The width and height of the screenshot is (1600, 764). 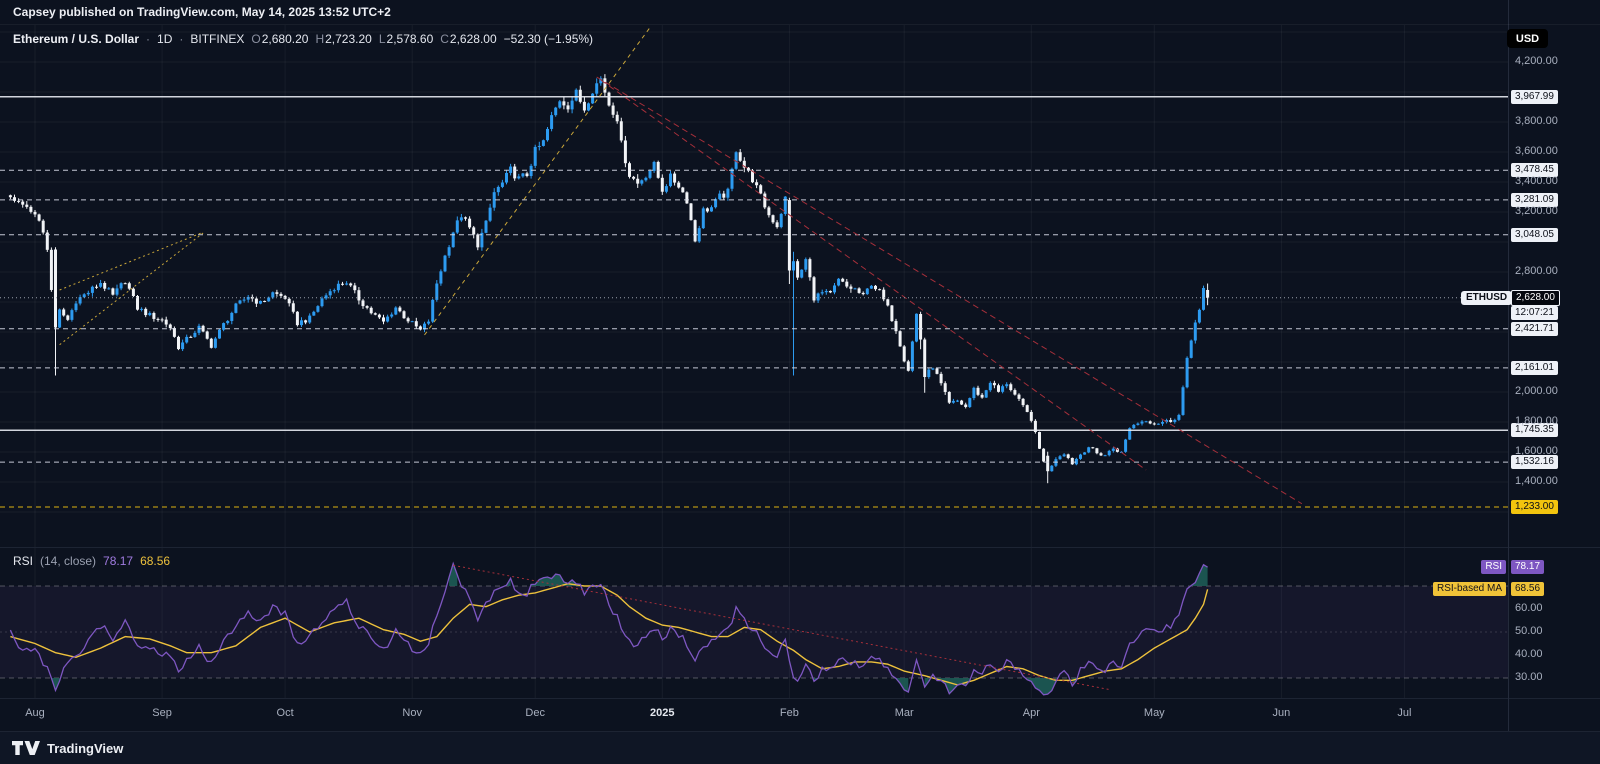 What do you see at coordinates (412, 713) in the screenshot?
I see `month-label: Nov` at bounding box center [412, 713].